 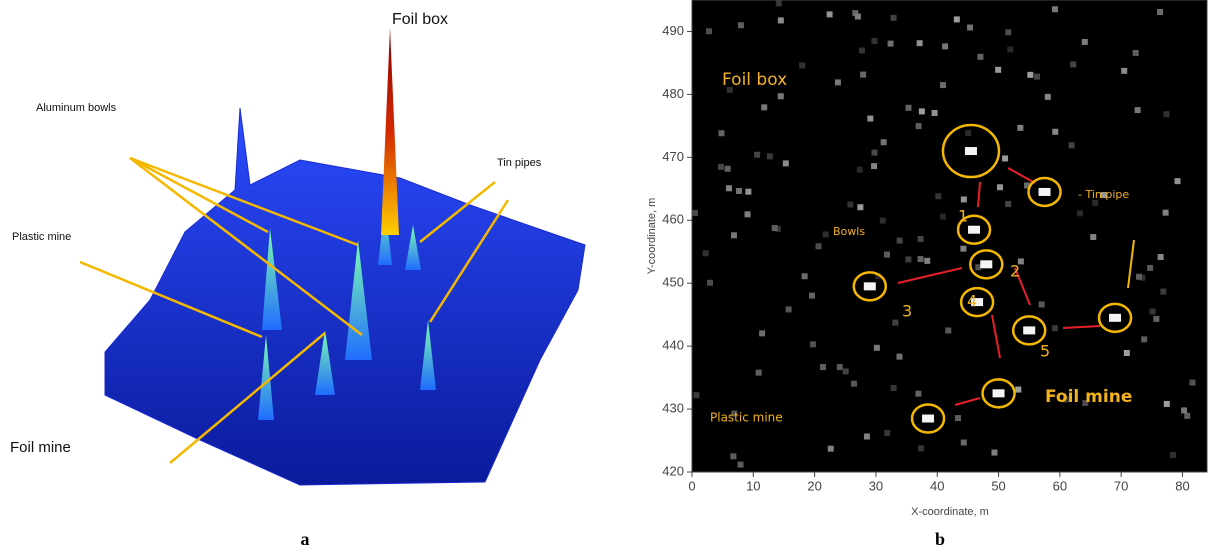 I want to click on y-axis-label: Y-coordinate, m, so click(x=652, y=236).